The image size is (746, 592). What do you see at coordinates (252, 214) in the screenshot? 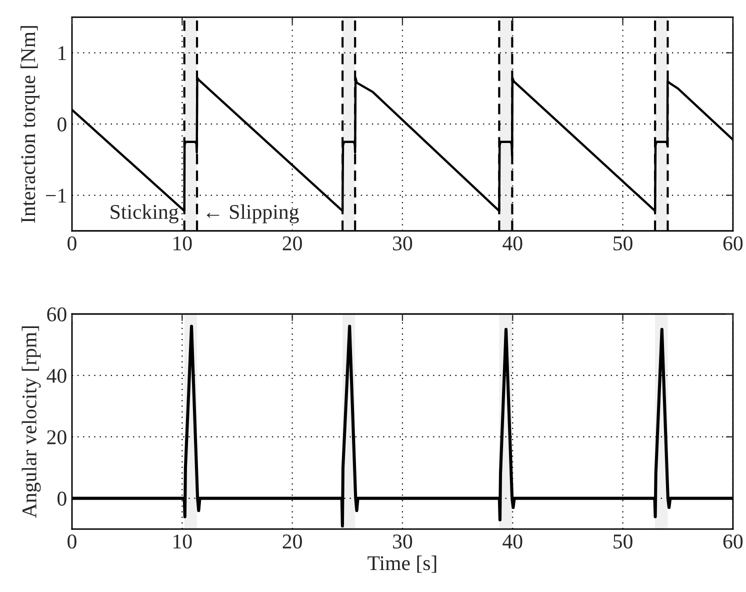
I see `annotation: ← Slipping` at bounding box center [252, 214].